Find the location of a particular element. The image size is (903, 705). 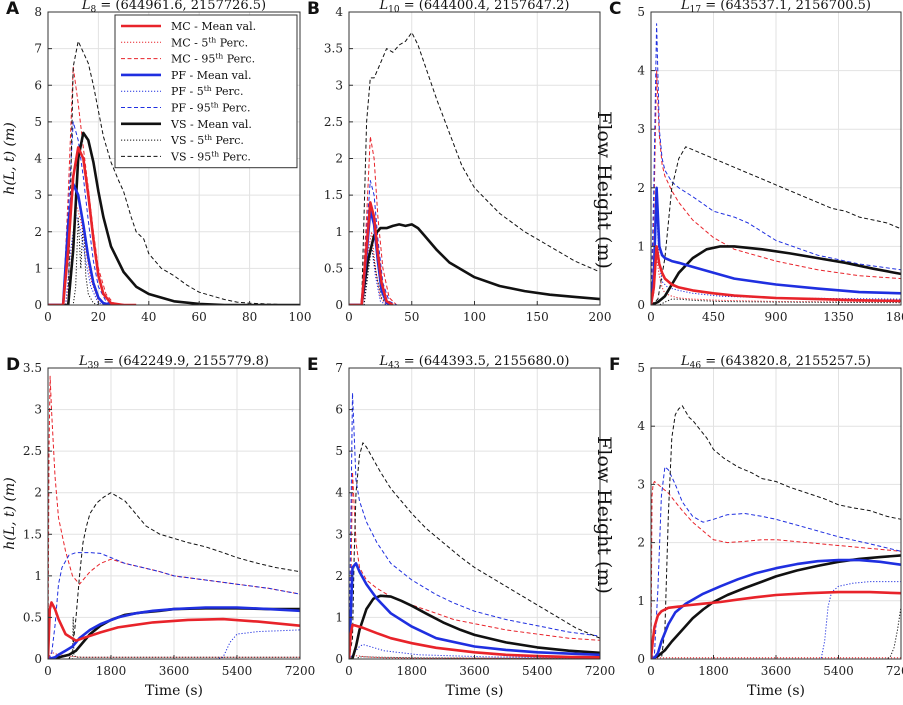

panel-letter: A is located at coordinates (13, 9).